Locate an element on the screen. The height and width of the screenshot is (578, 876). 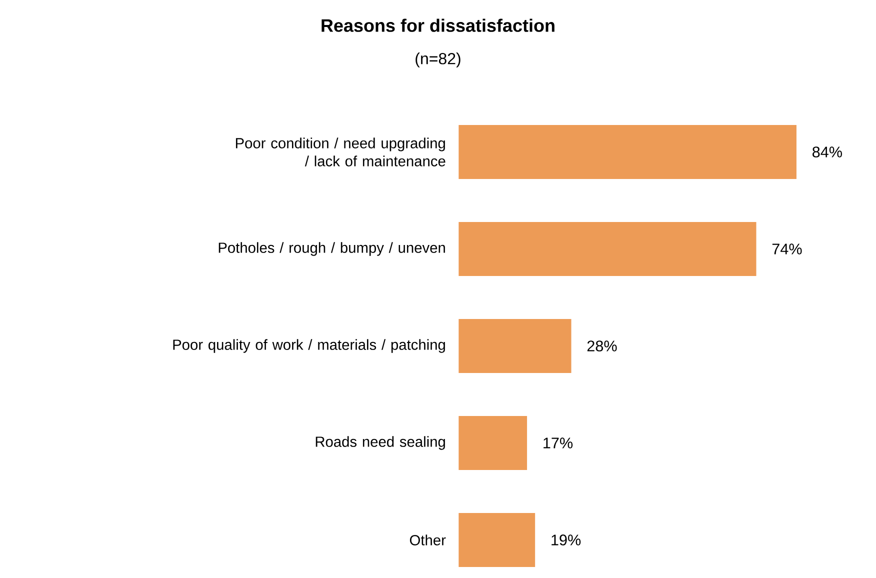
y-tick-label: Poor quality of work / materials / patching is located at coordinates (309, 346).